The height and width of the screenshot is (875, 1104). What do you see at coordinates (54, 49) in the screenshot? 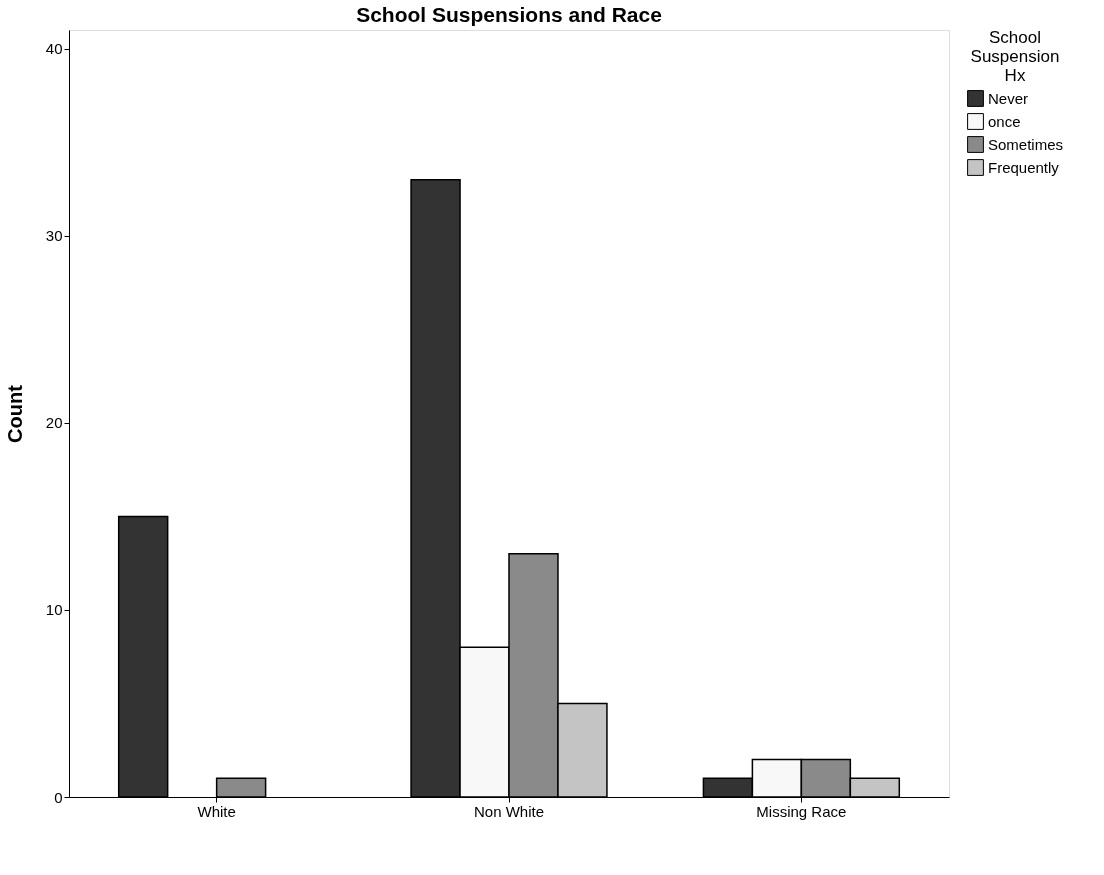
I see `y-tick-label: 40` at bounding box center [54, 49].